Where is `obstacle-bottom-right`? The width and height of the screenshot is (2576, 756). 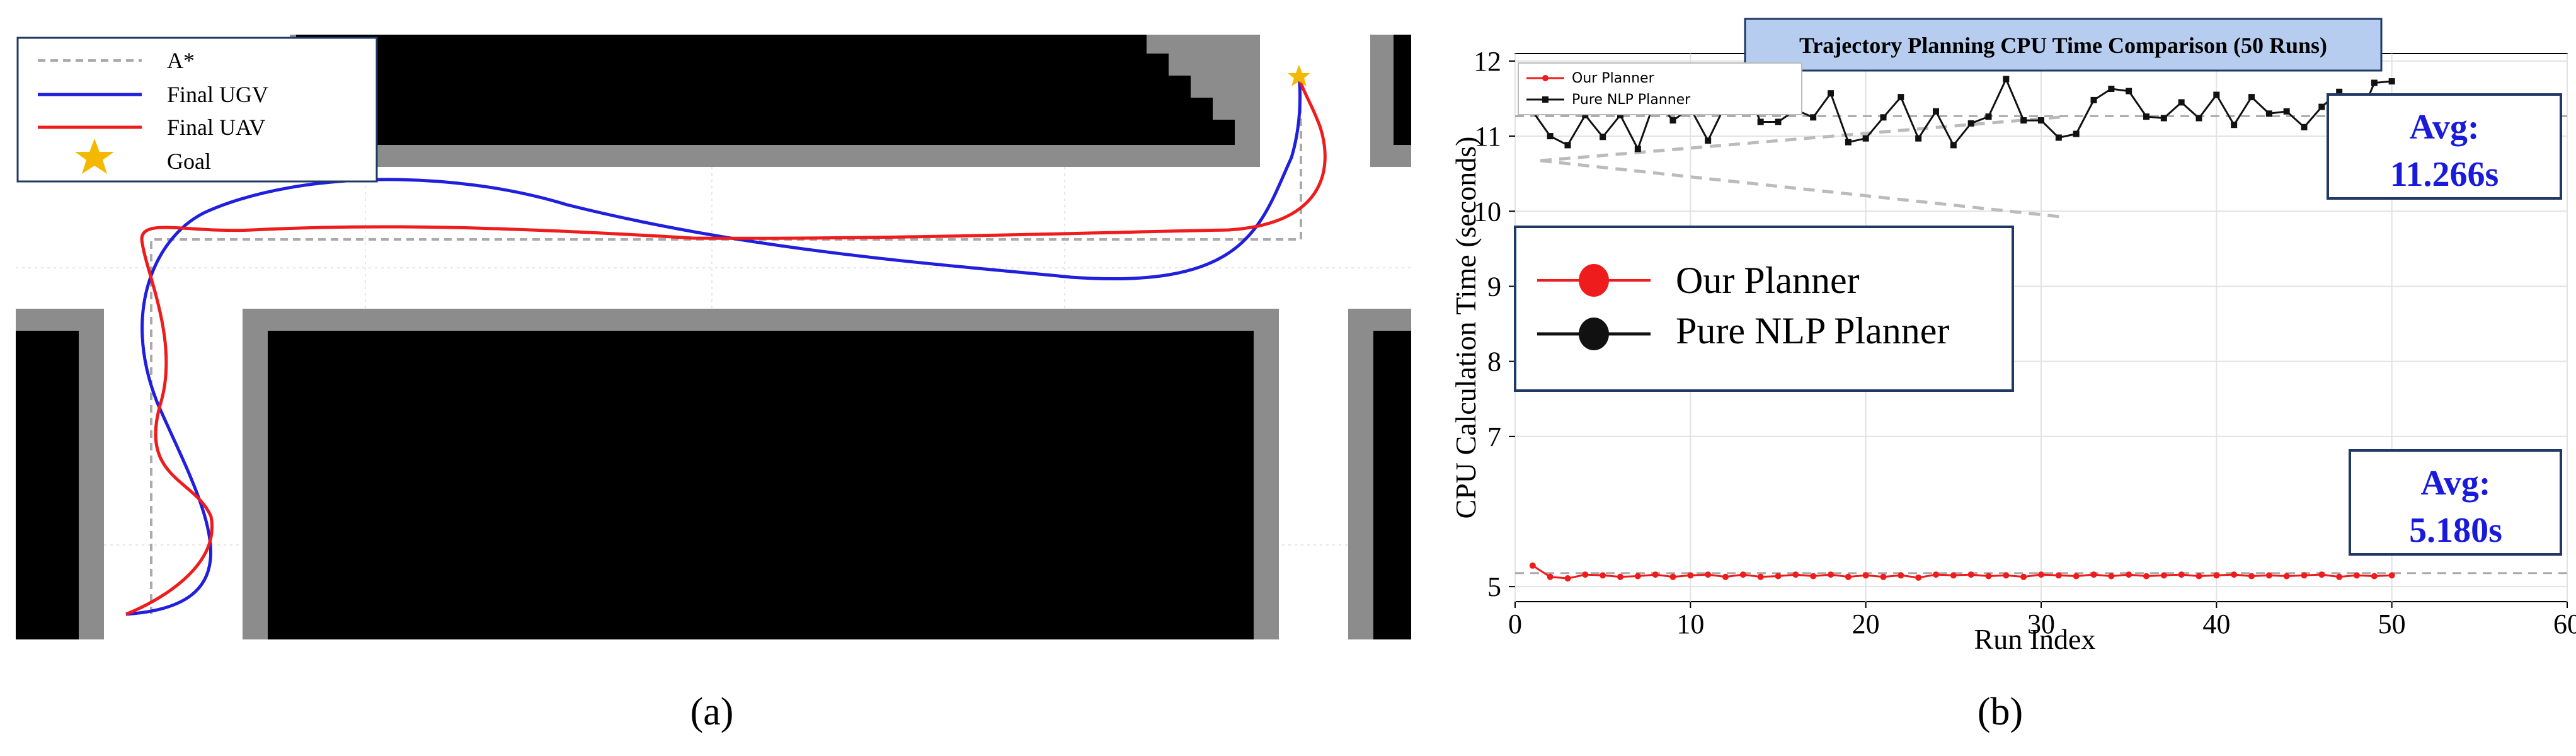
obstacle-bottom-right is located at coordinates (1379, 474).